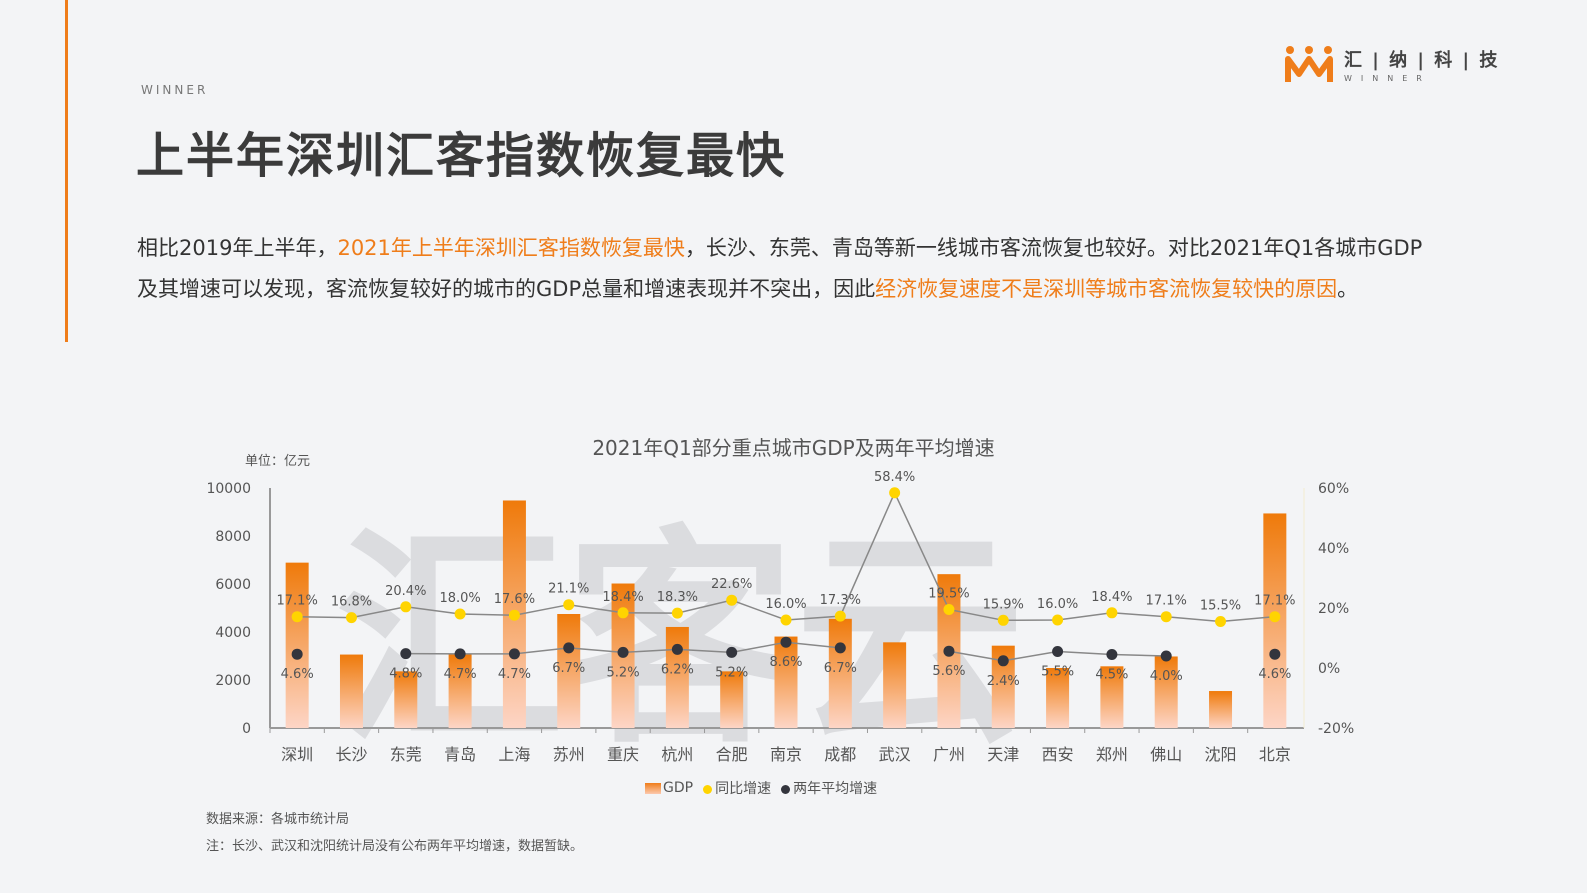 Image resolution: width=1587 pixels, height=893 pixels. What do you see at coordinates (786, 789) in the screenshot?
I see `dot-icon` at bounding box center [786, 789].